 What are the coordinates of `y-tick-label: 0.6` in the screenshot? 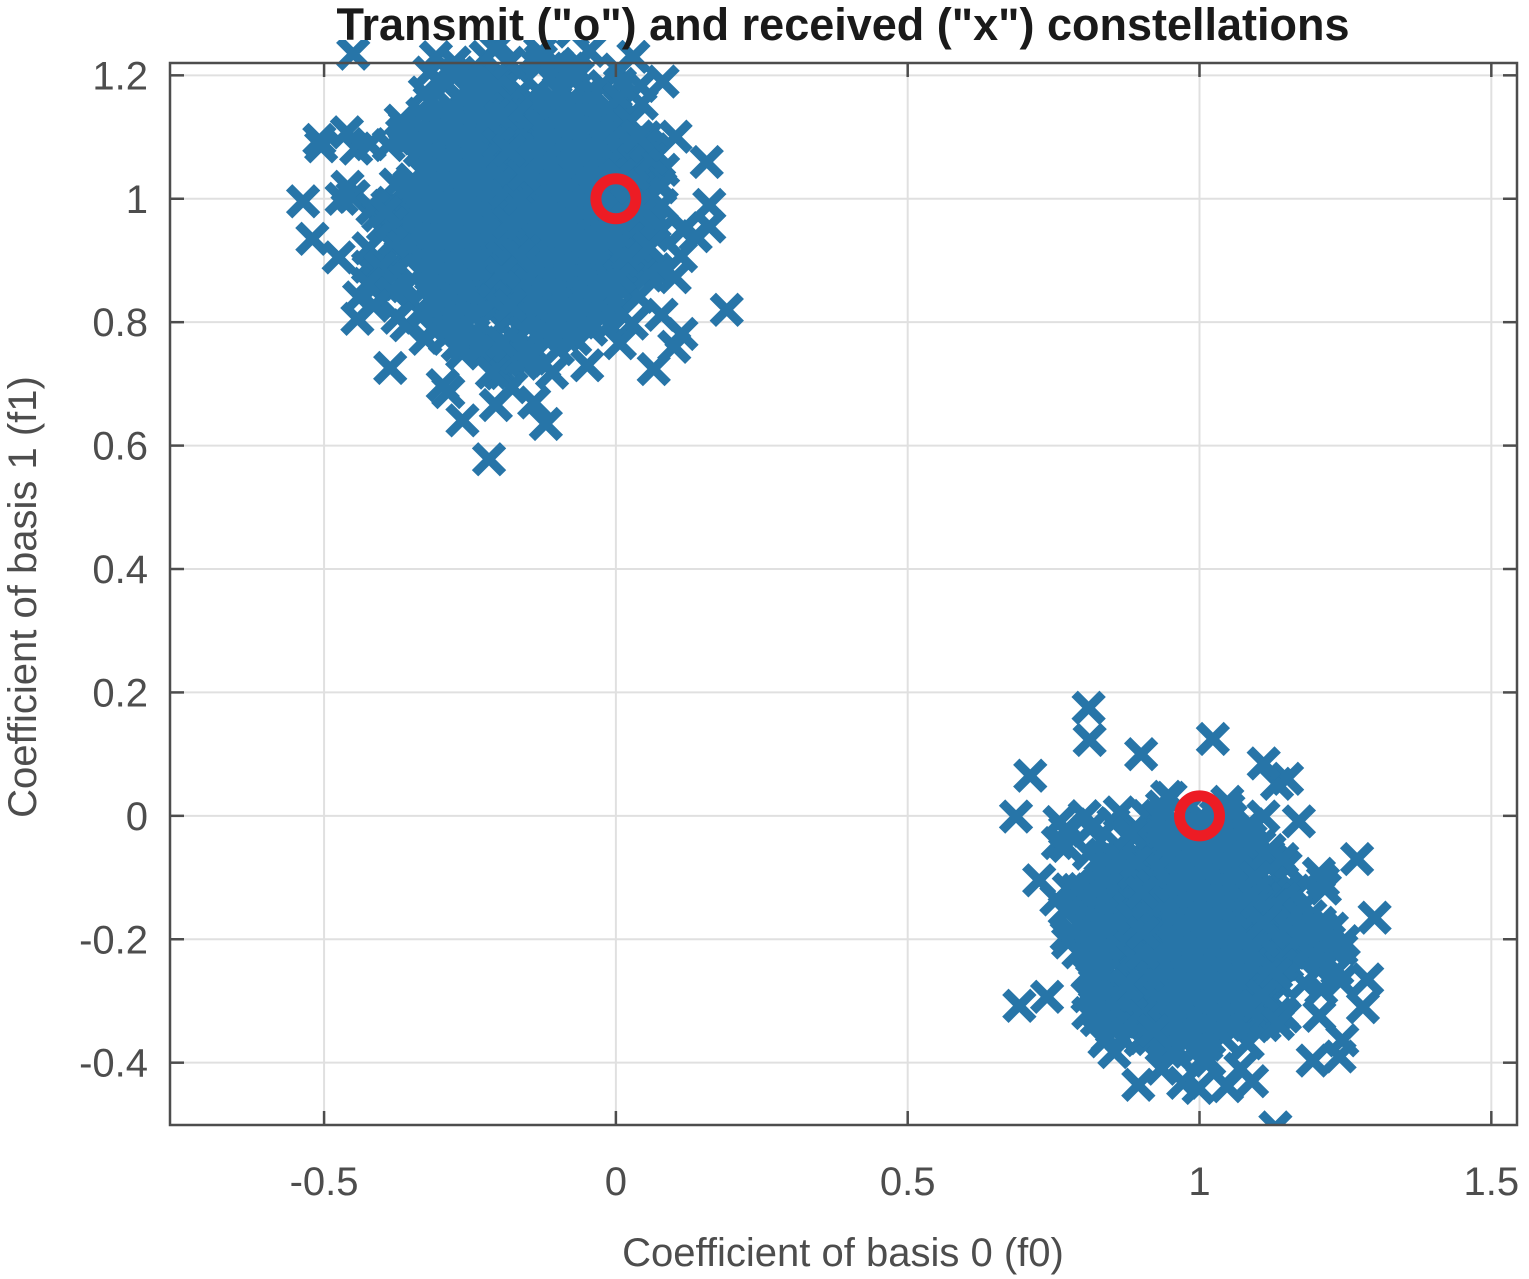 It's located at (120, 447).